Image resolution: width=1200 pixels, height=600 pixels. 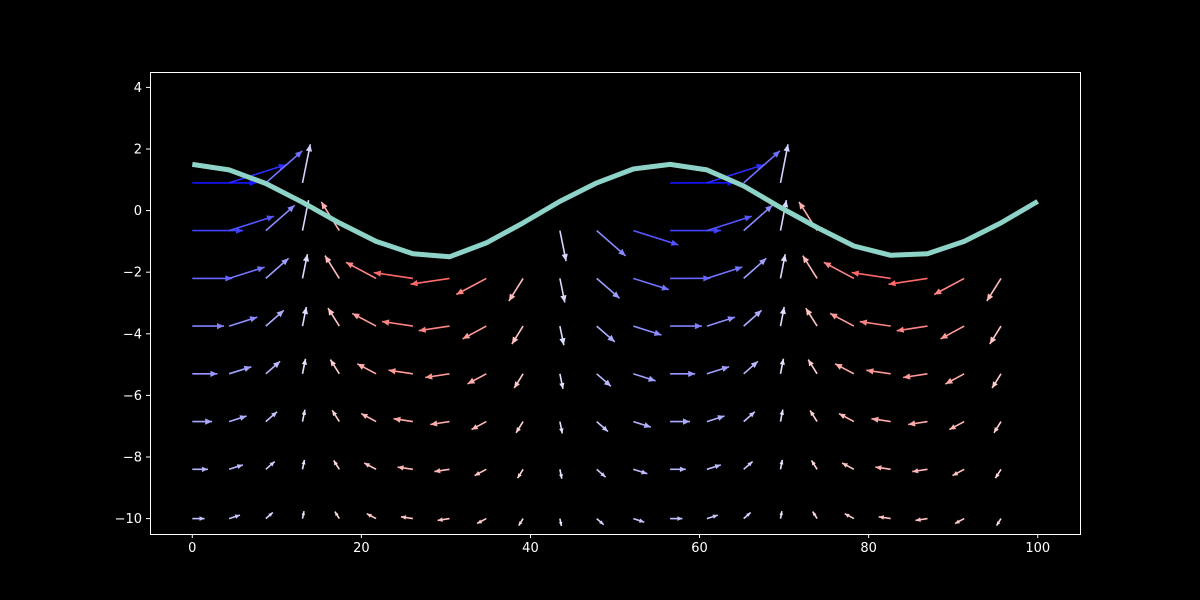 What do you see at coordinates (868, 548) in the screenshot?
I see `x-tick-label: 80` at bounding box center [868, 548].